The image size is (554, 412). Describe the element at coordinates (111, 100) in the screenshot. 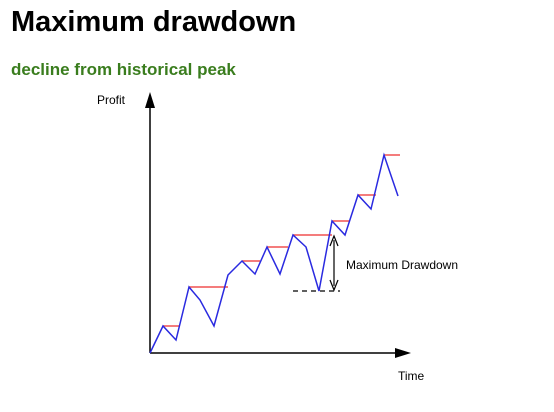

I see `y-axis-label: Profit` at that location.